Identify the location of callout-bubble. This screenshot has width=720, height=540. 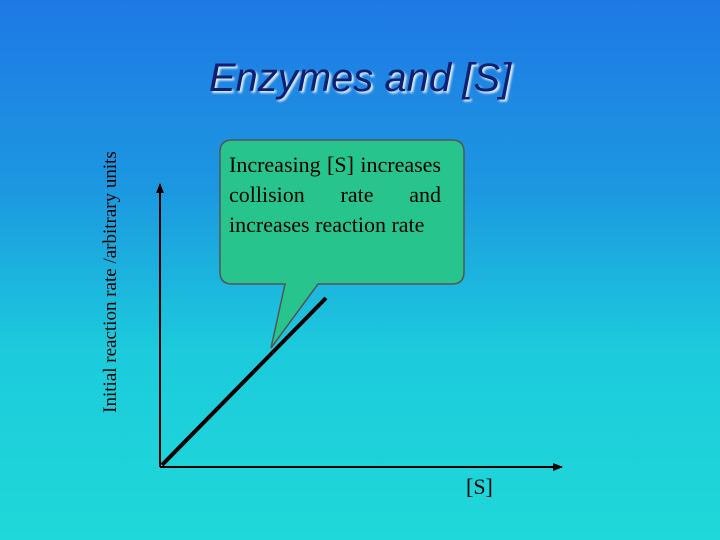
(342, 244).